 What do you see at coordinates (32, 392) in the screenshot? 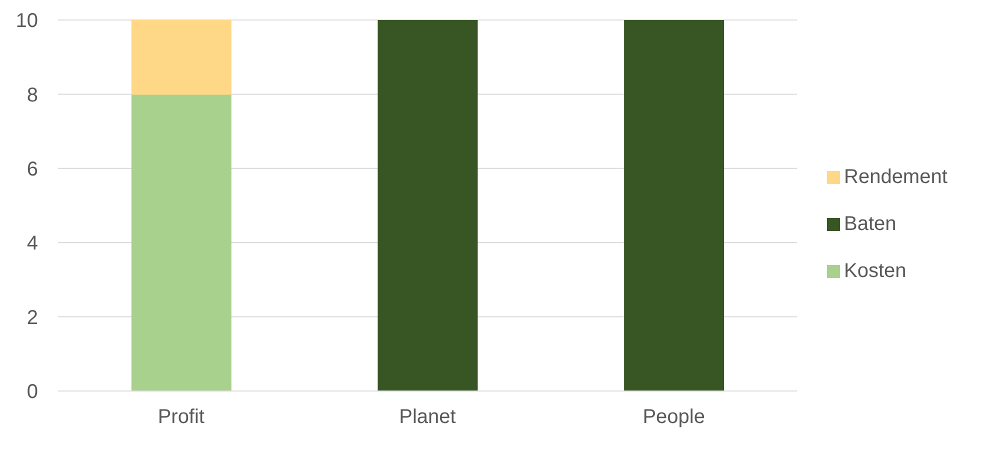
I see `y-tick-label: 0` at bounding box center [32, 392].